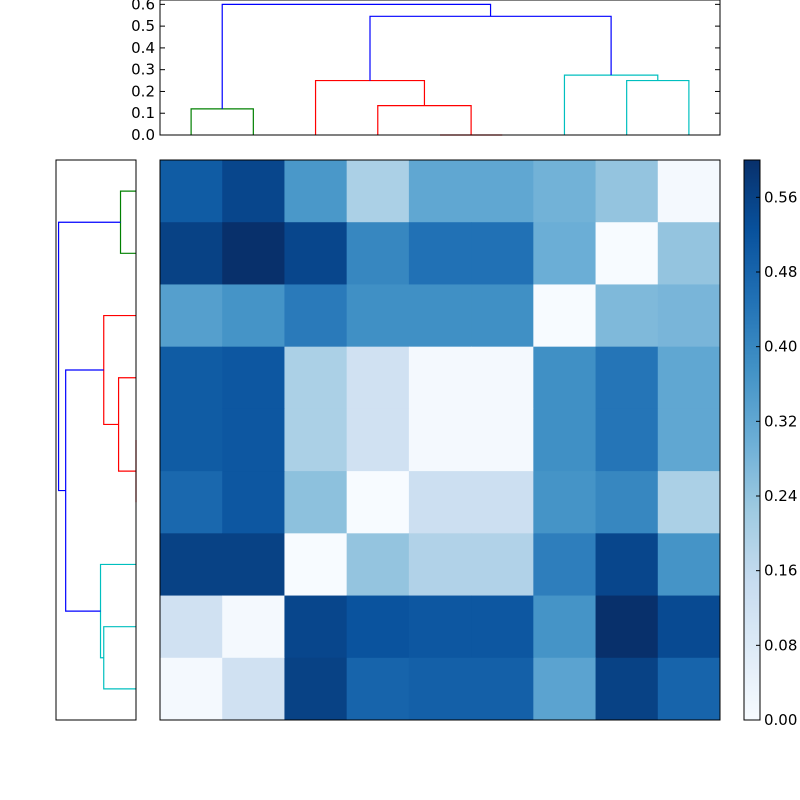  What do you see at coordinates (143, 48) in the screenshot?
I see `top-y-tick-label: 0.4` at bounding box center [143, 48].